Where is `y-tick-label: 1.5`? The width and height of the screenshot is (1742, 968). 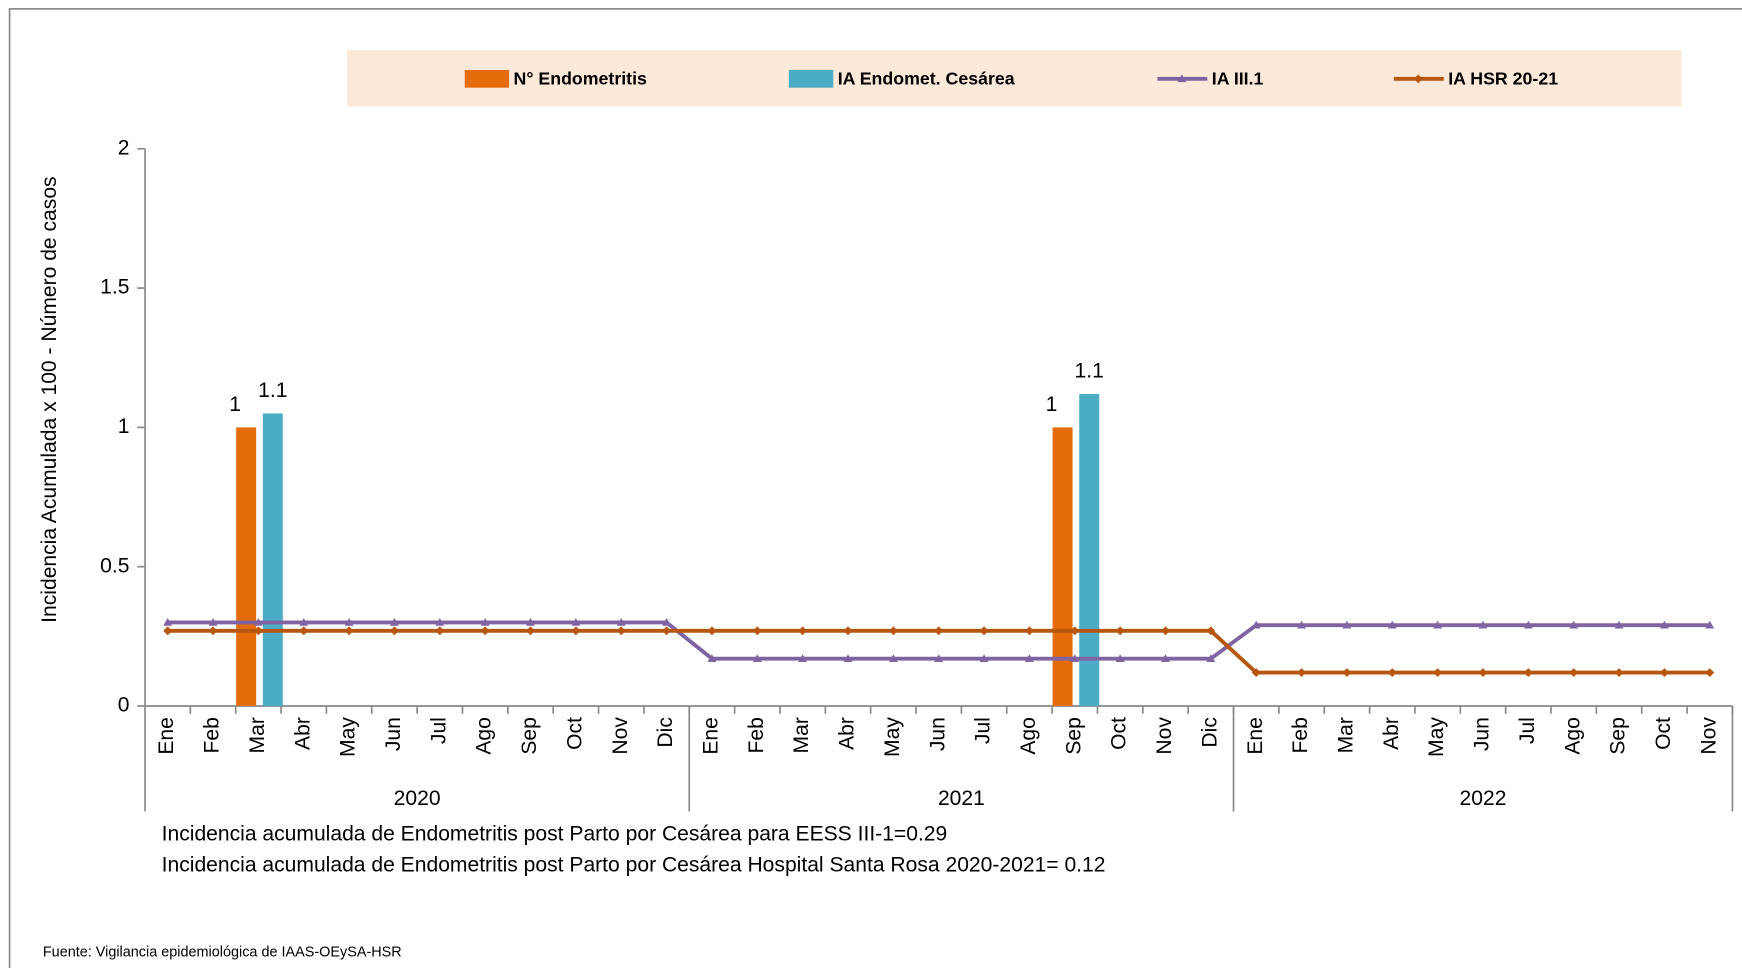 y-tick-label: 1.5 is located at coordinates (114, 287).